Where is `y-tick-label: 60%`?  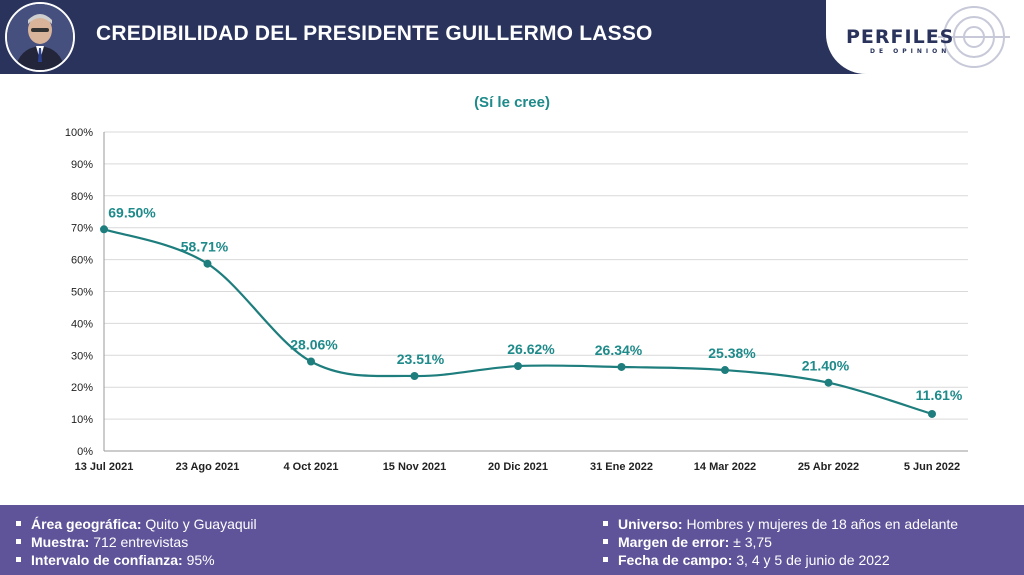
y-tick-label: 60% is located at coordinates (82, 261).